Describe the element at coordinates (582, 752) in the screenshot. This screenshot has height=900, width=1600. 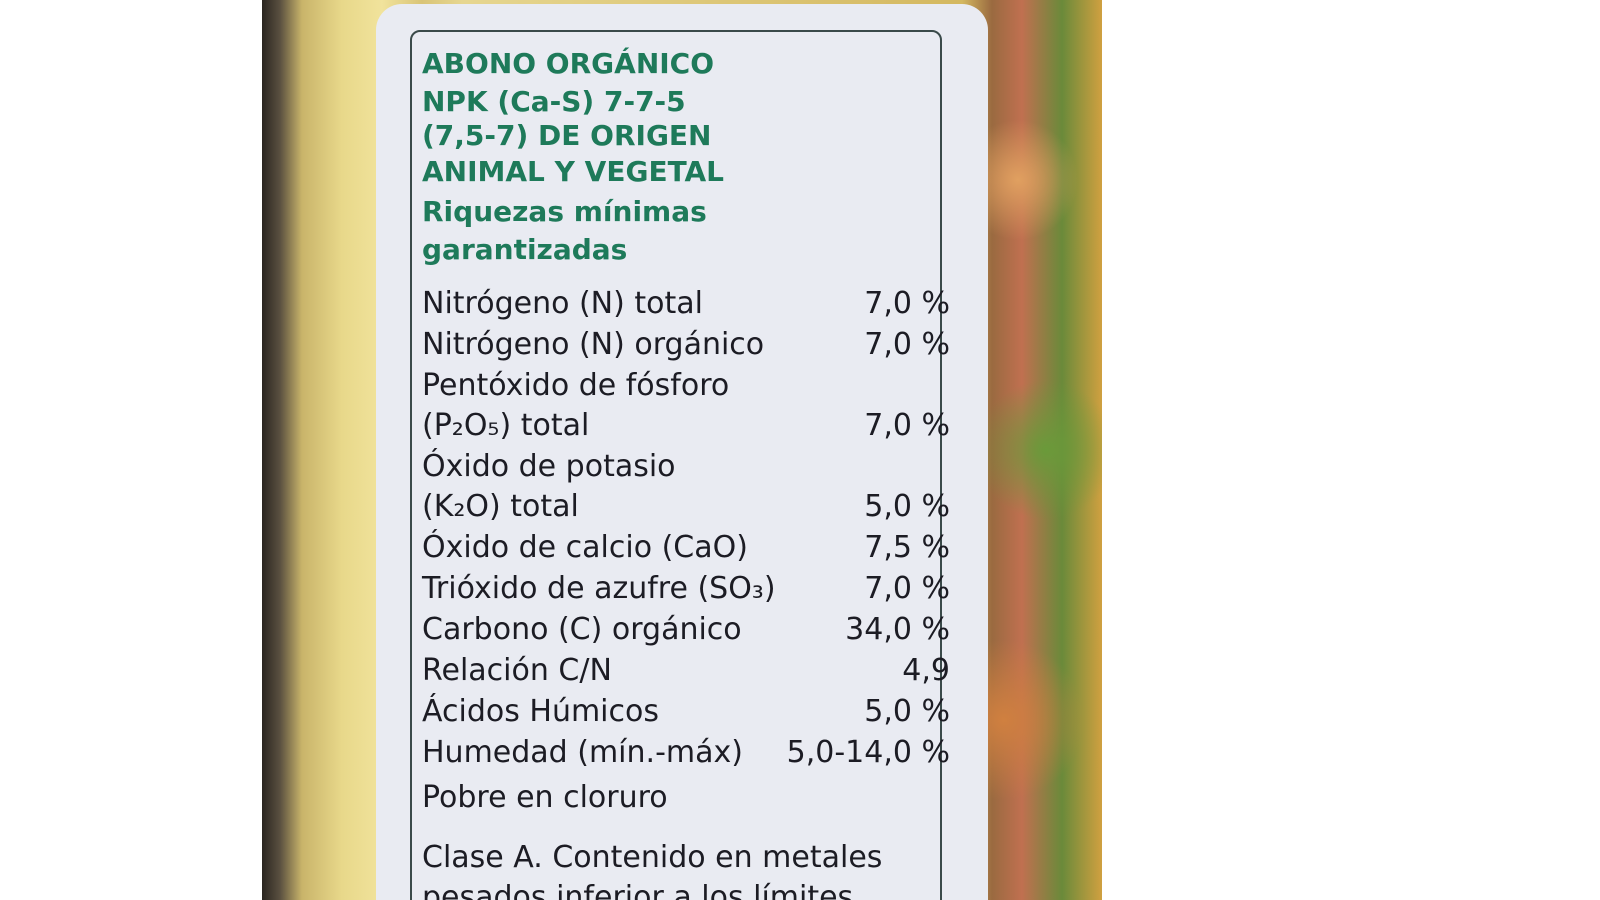
I see `nutrient-name: Humedad (mín.-máx)` at that location.